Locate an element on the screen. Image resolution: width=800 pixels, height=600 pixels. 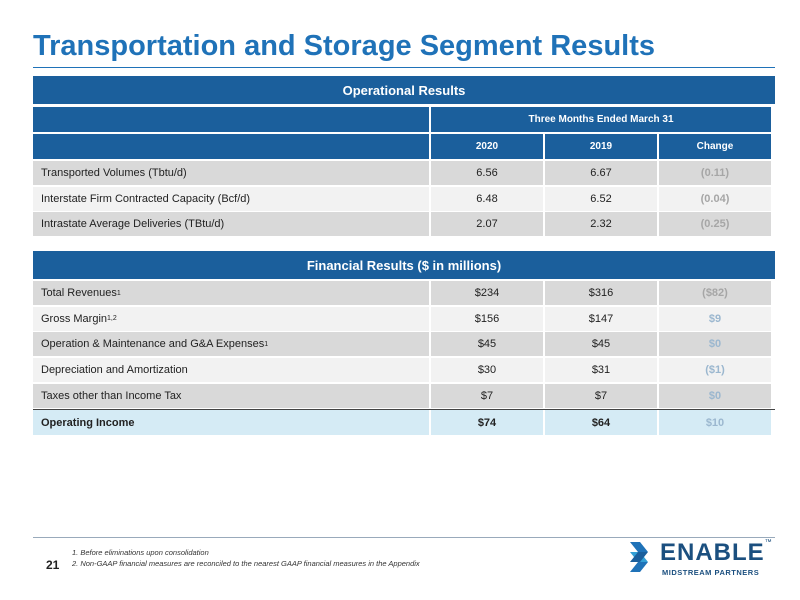
cell: 2.32 is located at coordinates (601, 224).